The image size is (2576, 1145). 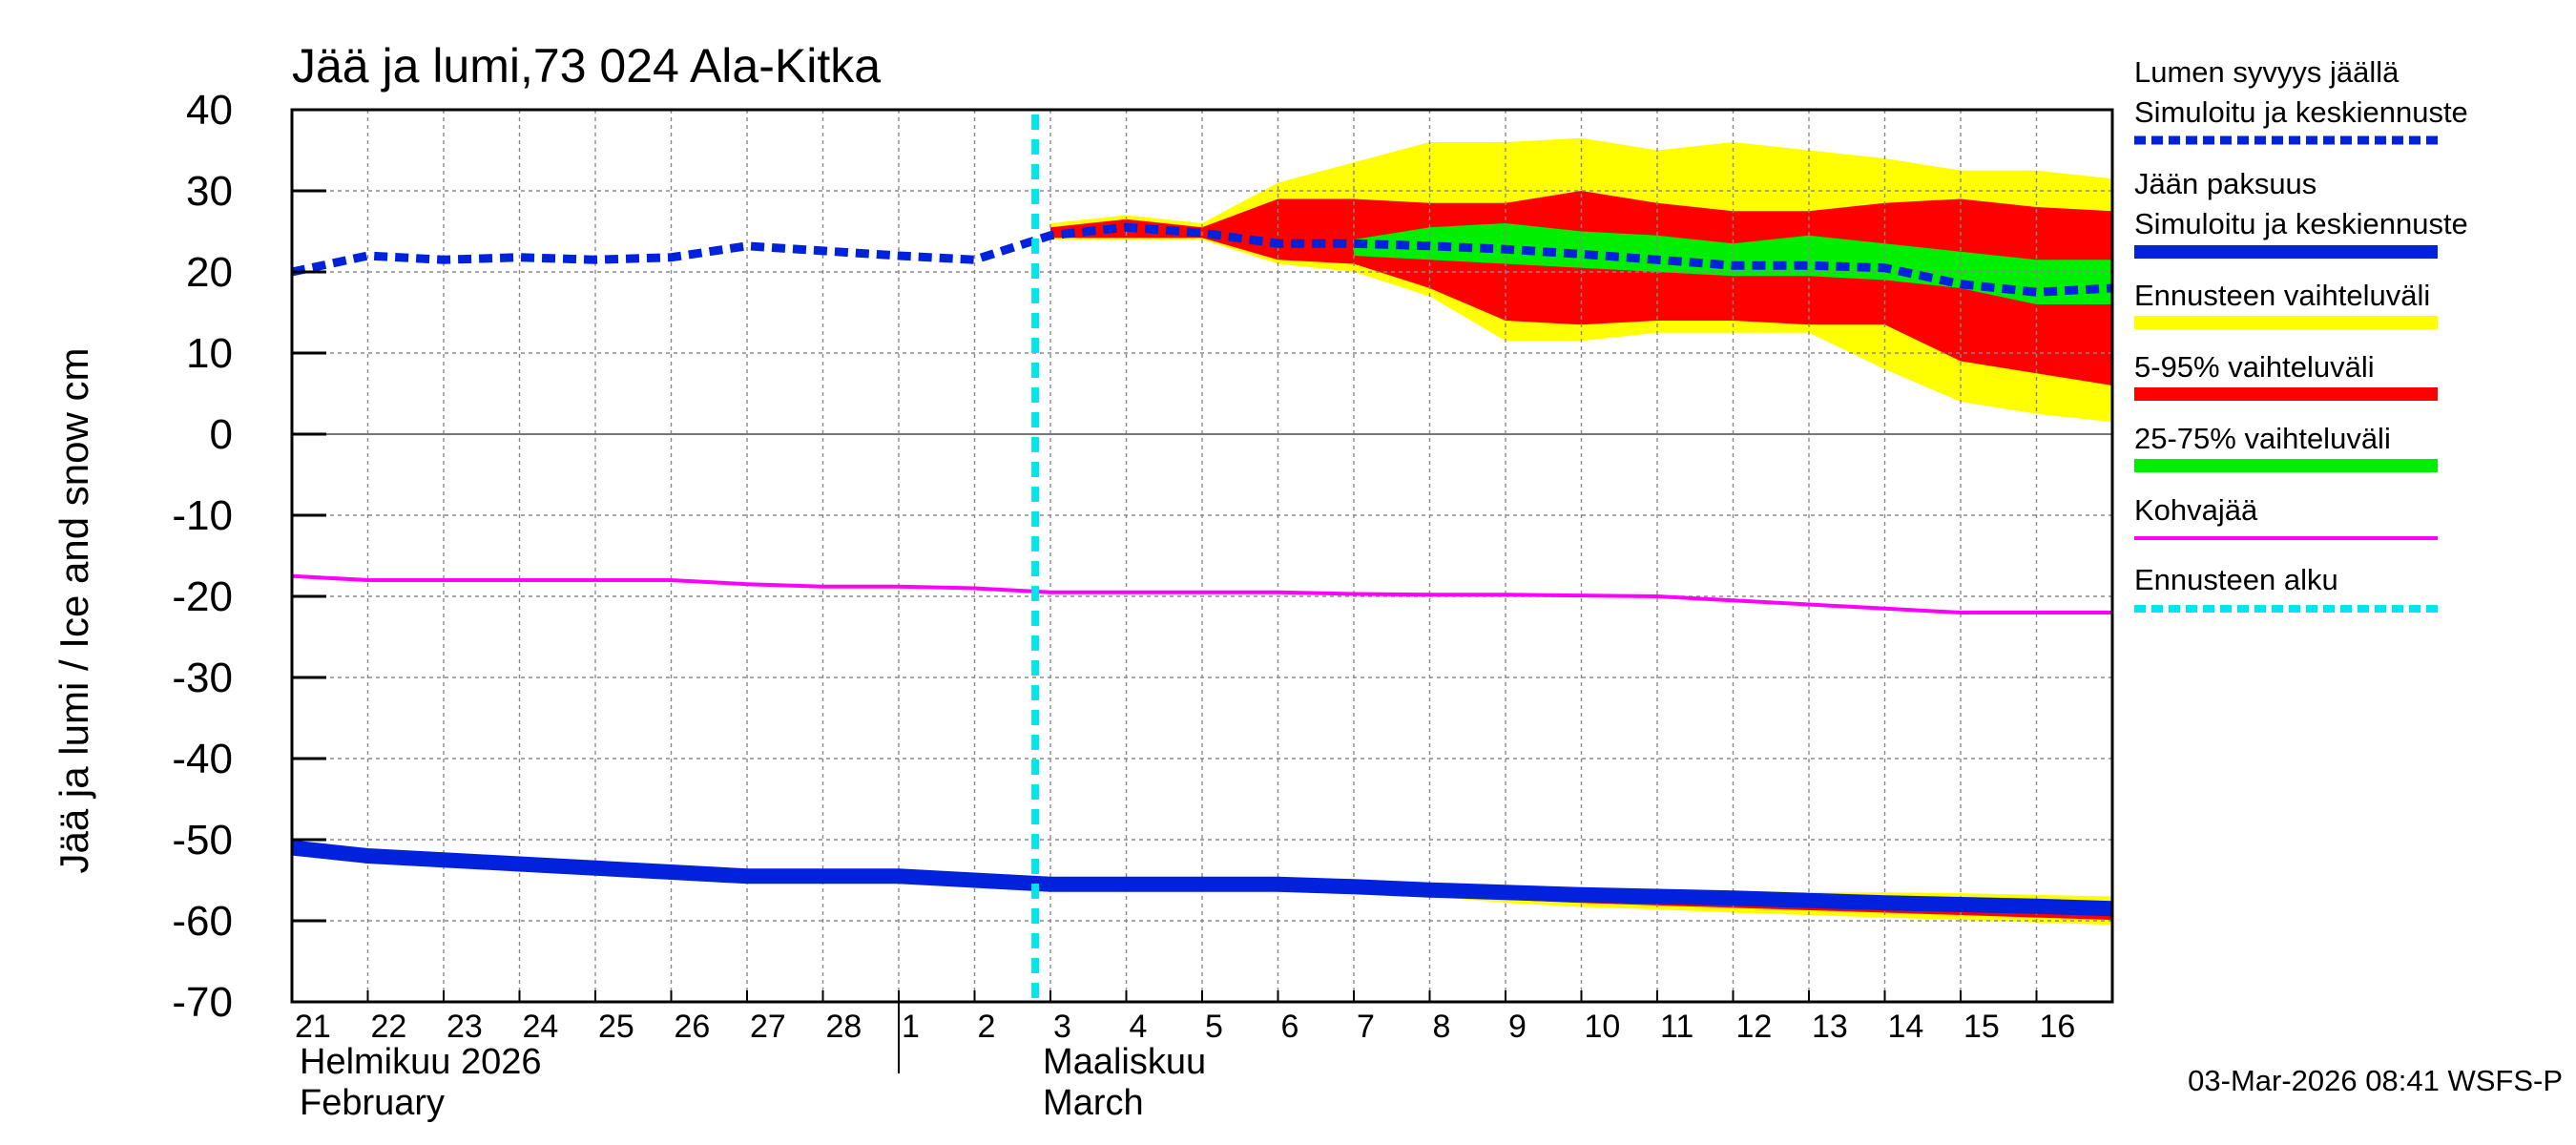 What do you see at coordinates (1830, 1027) in the screenshot?
I see `x-tick-label: 13` at bounding box center [1830, 1027].